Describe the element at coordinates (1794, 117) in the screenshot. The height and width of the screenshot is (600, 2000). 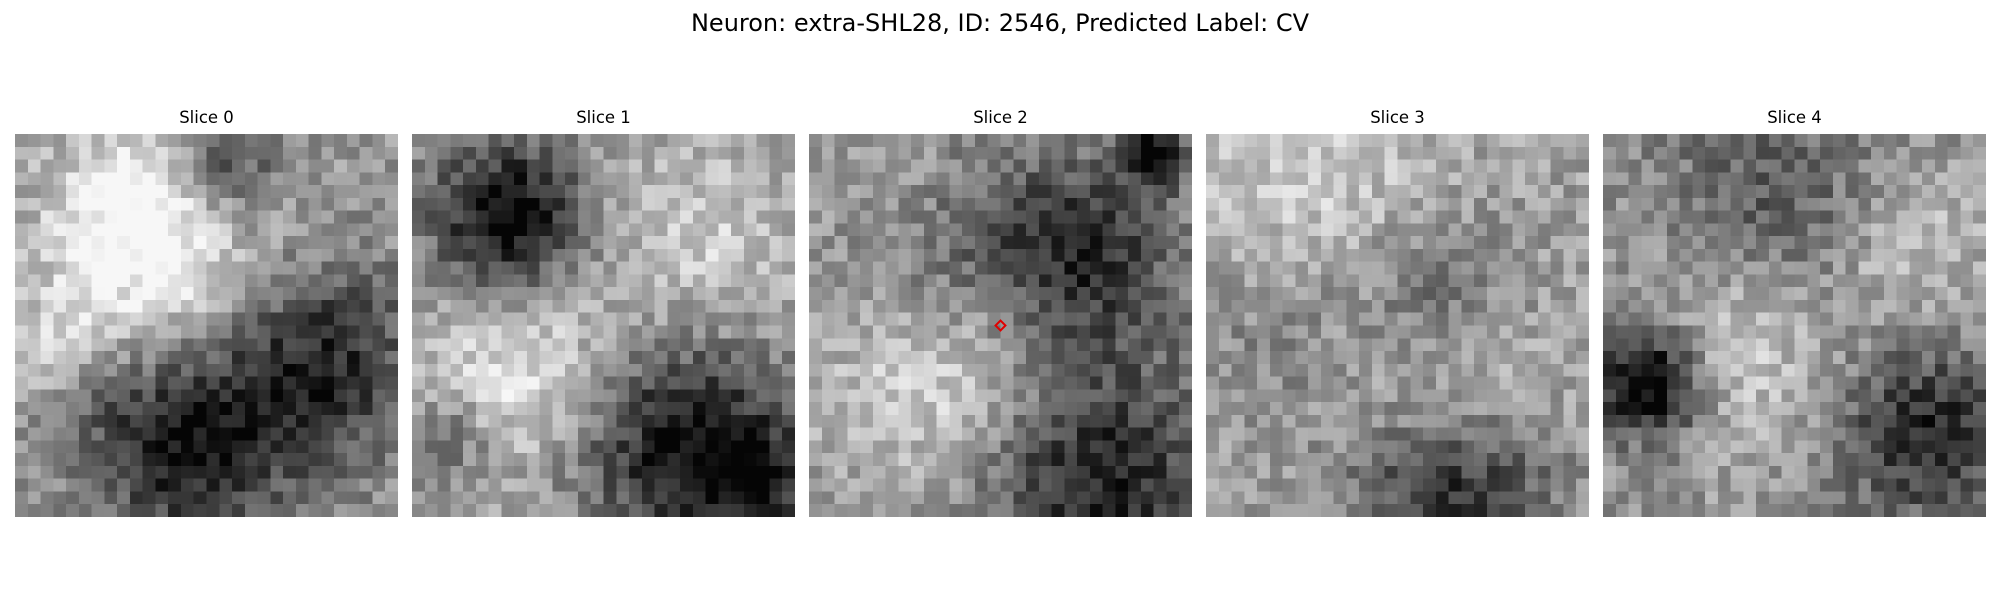
I see `slice-title: Slice 4` at that location.